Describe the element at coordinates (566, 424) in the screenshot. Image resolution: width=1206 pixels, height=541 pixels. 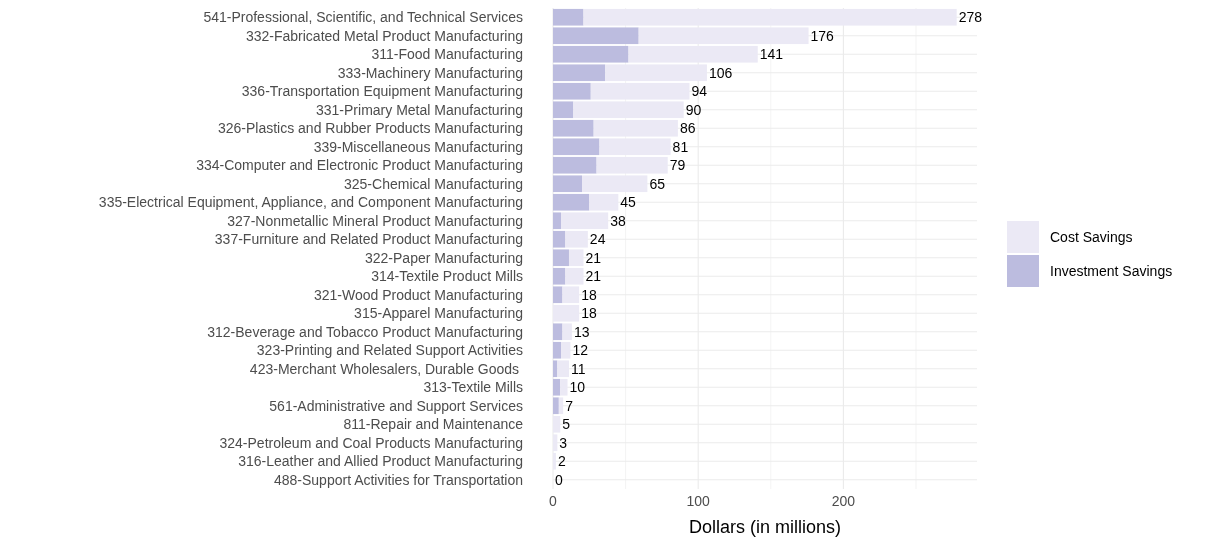
I see `total-label: 5` at that location.